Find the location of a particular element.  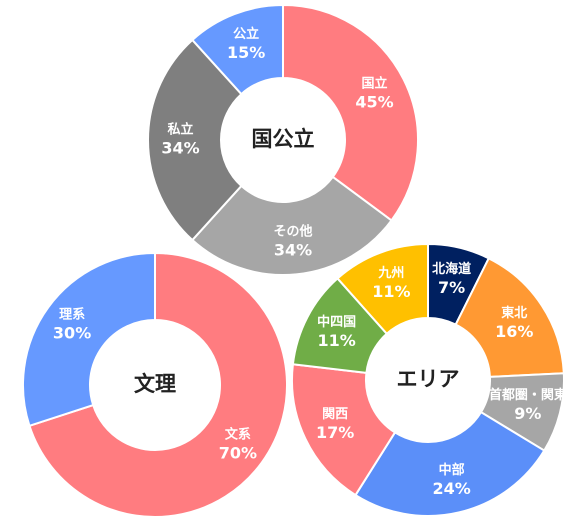

slice-label: 東北 is located at coordinates (514, 313).